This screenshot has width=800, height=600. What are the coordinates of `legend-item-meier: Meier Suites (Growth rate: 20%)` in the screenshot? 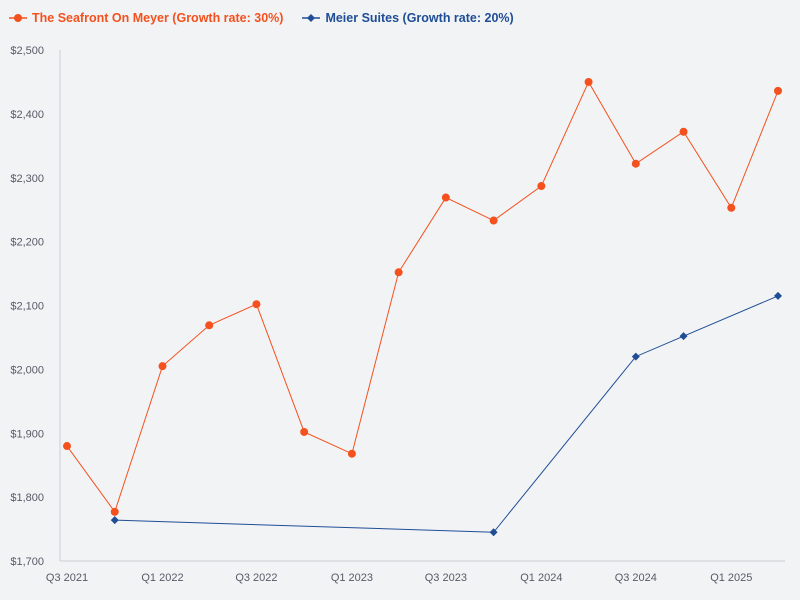 It's located at (407, 18).